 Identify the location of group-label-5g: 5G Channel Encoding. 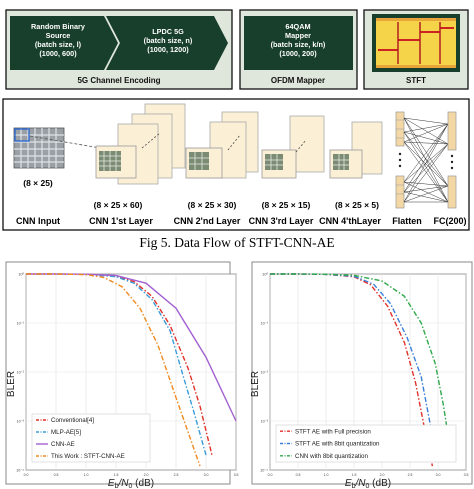
(118, 80).